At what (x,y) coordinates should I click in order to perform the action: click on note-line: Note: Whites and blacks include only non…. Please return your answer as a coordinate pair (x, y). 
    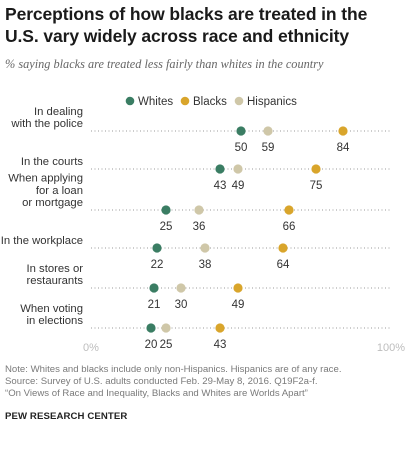
    Looking at the image, I should click on (206, 370).